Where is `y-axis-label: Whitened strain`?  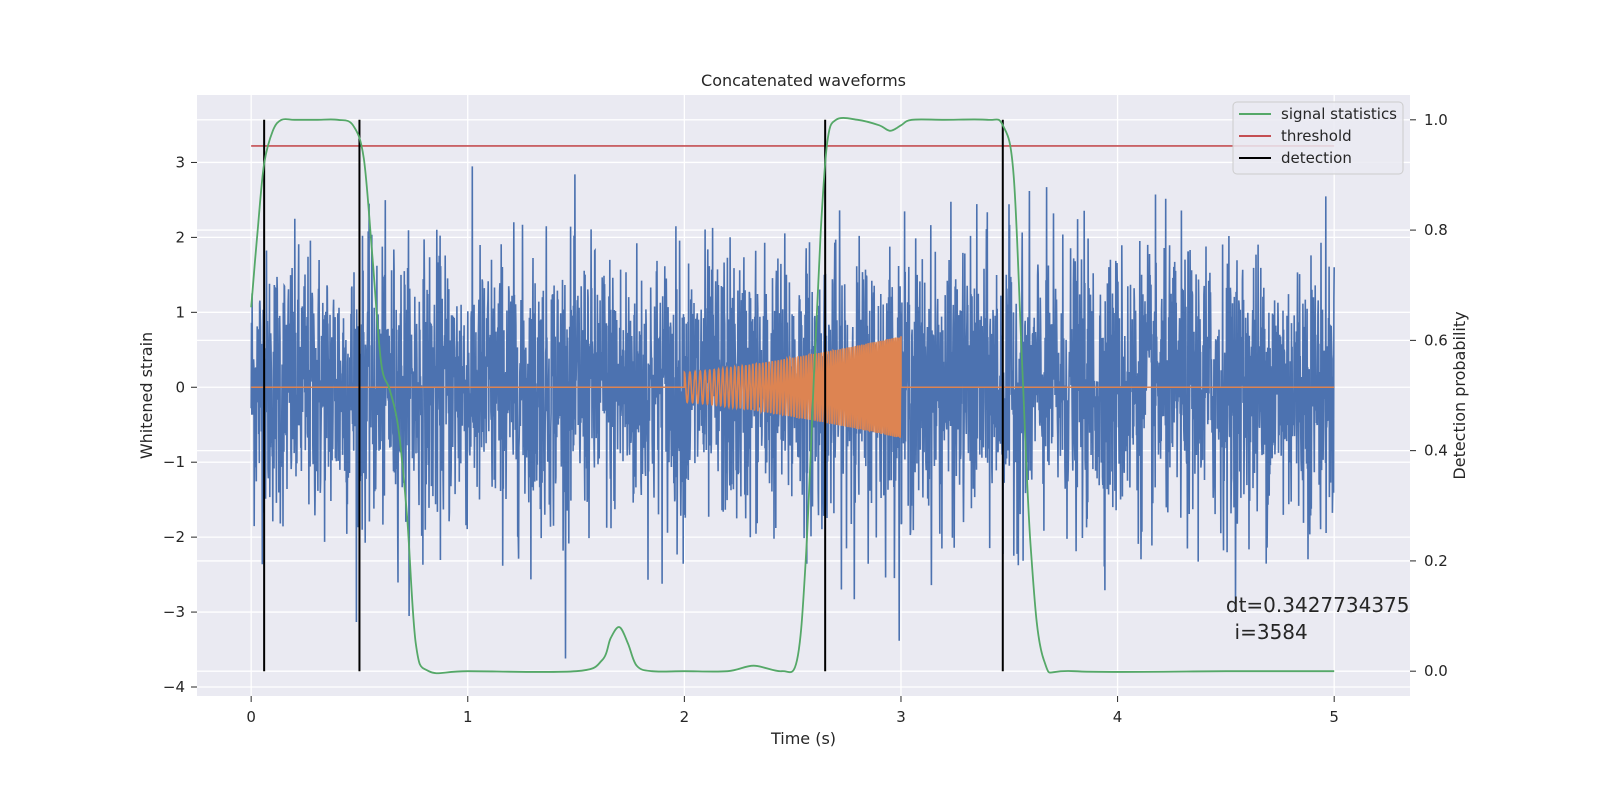
y-axis-label: Whitened strain is located at coordinates (146, 395).